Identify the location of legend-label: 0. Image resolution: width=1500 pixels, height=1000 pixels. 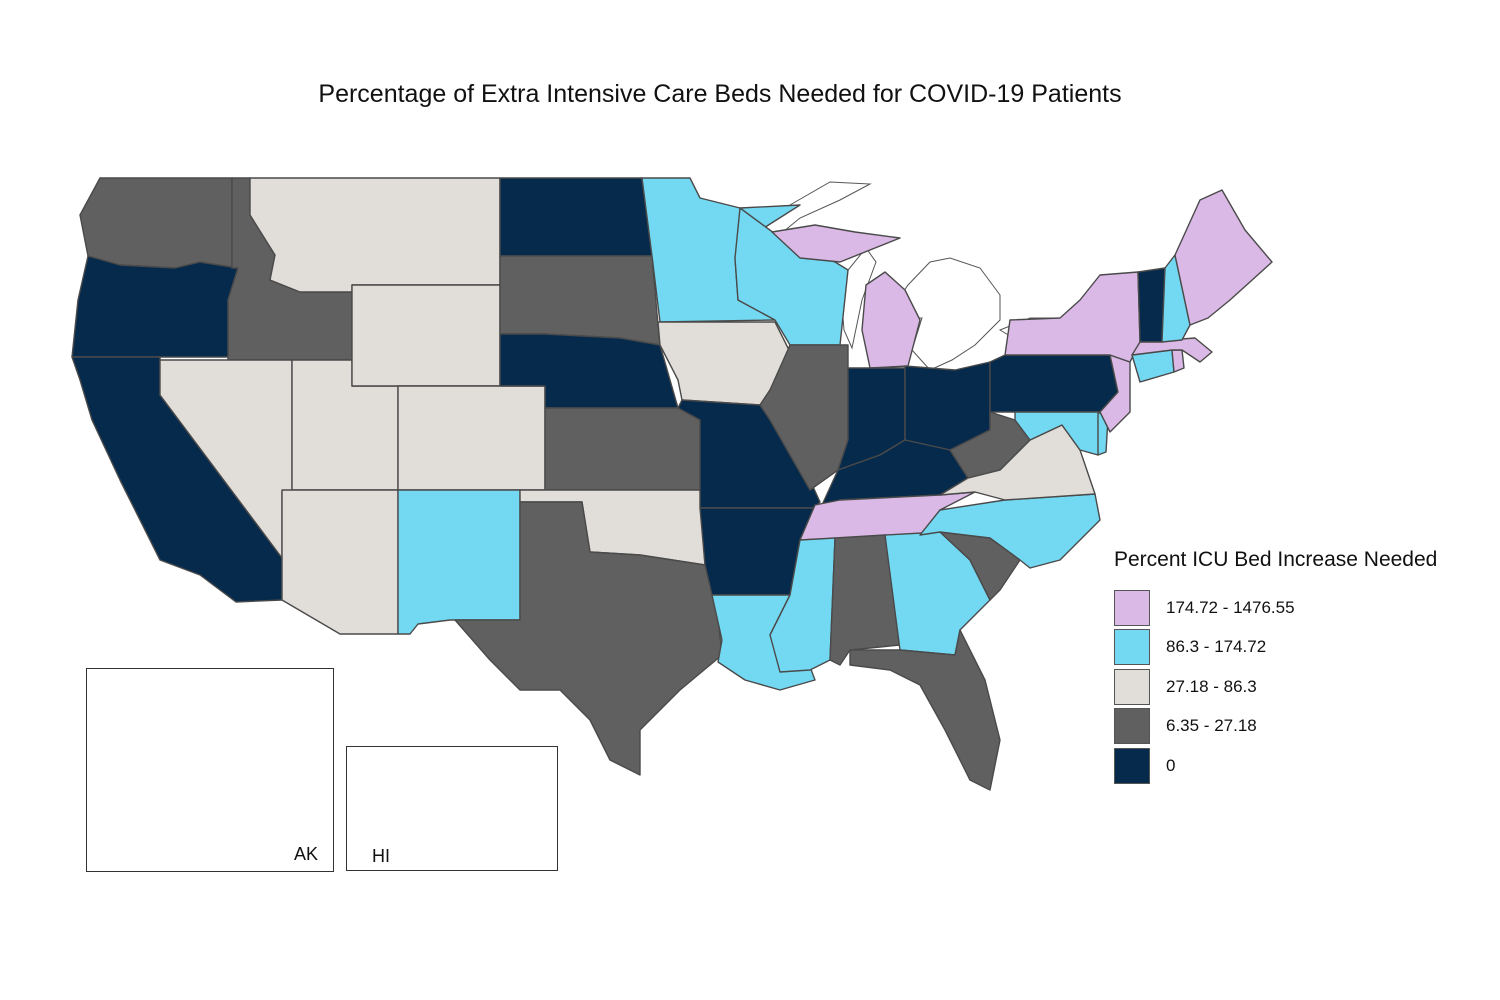
(1171, 765).